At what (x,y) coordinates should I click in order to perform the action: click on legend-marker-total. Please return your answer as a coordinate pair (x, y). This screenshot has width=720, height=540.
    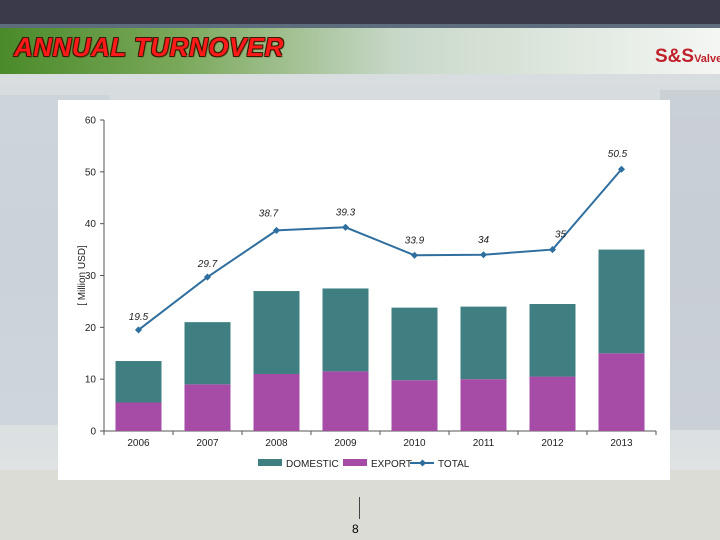
    Looking at the image, I should click on (422, 463).